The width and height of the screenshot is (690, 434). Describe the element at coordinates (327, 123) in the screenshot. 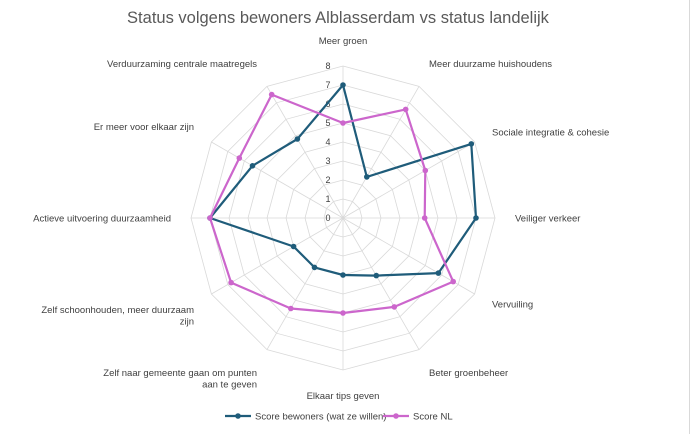

I see `r-tick-label: 5` at that location.